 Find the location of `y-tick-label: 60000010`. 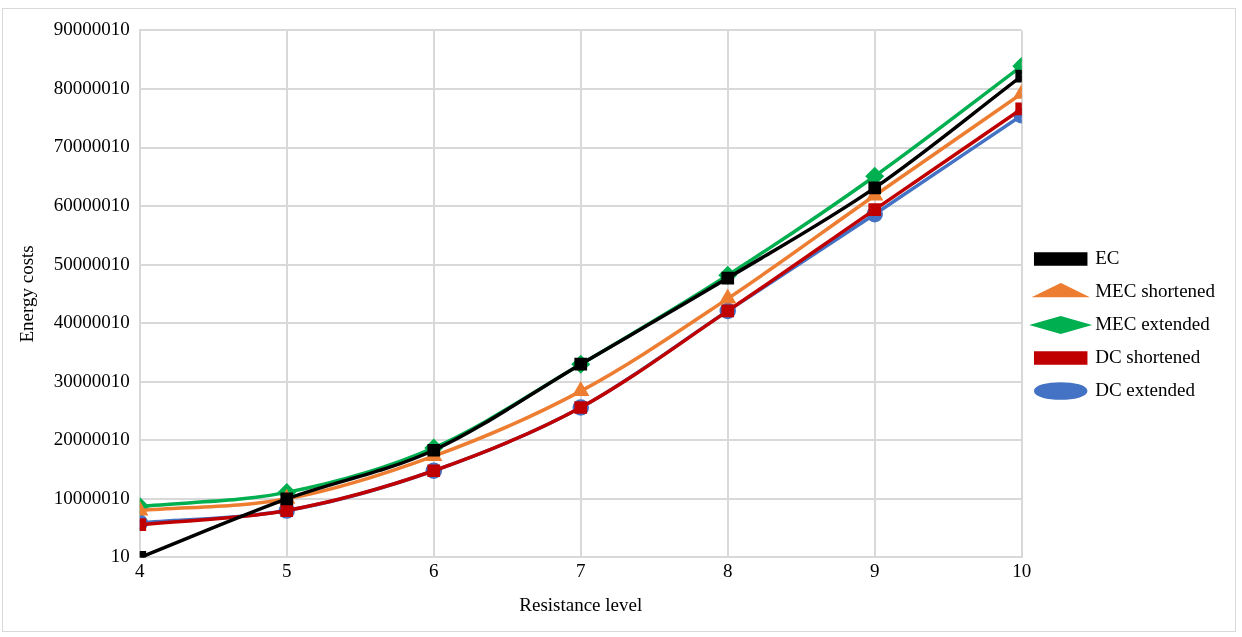

y-tick-label: 60000010 is located at coordinates (91, 205).